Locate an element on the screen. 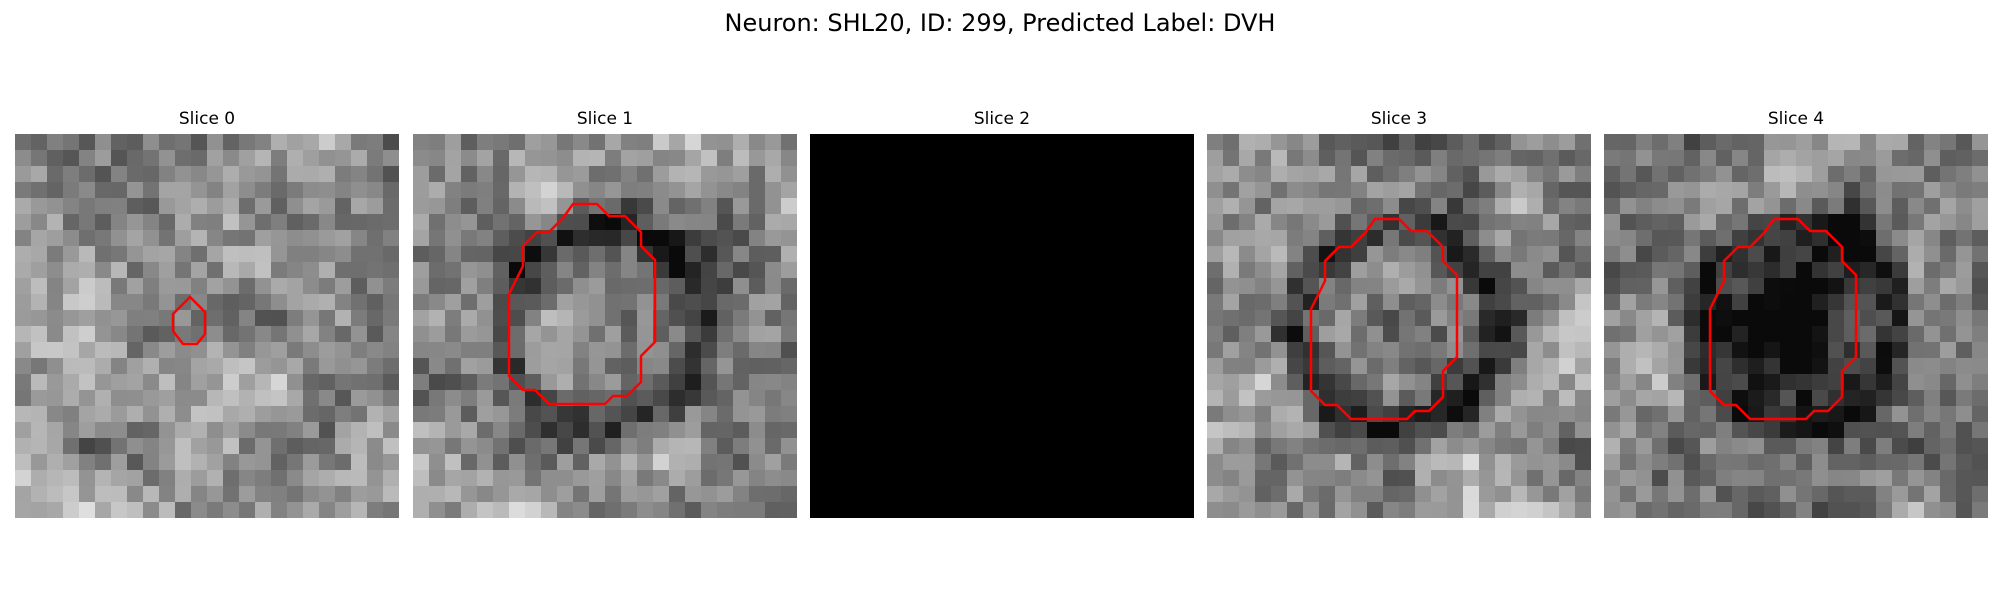  blank-image is located at coordinates (1002, 326).